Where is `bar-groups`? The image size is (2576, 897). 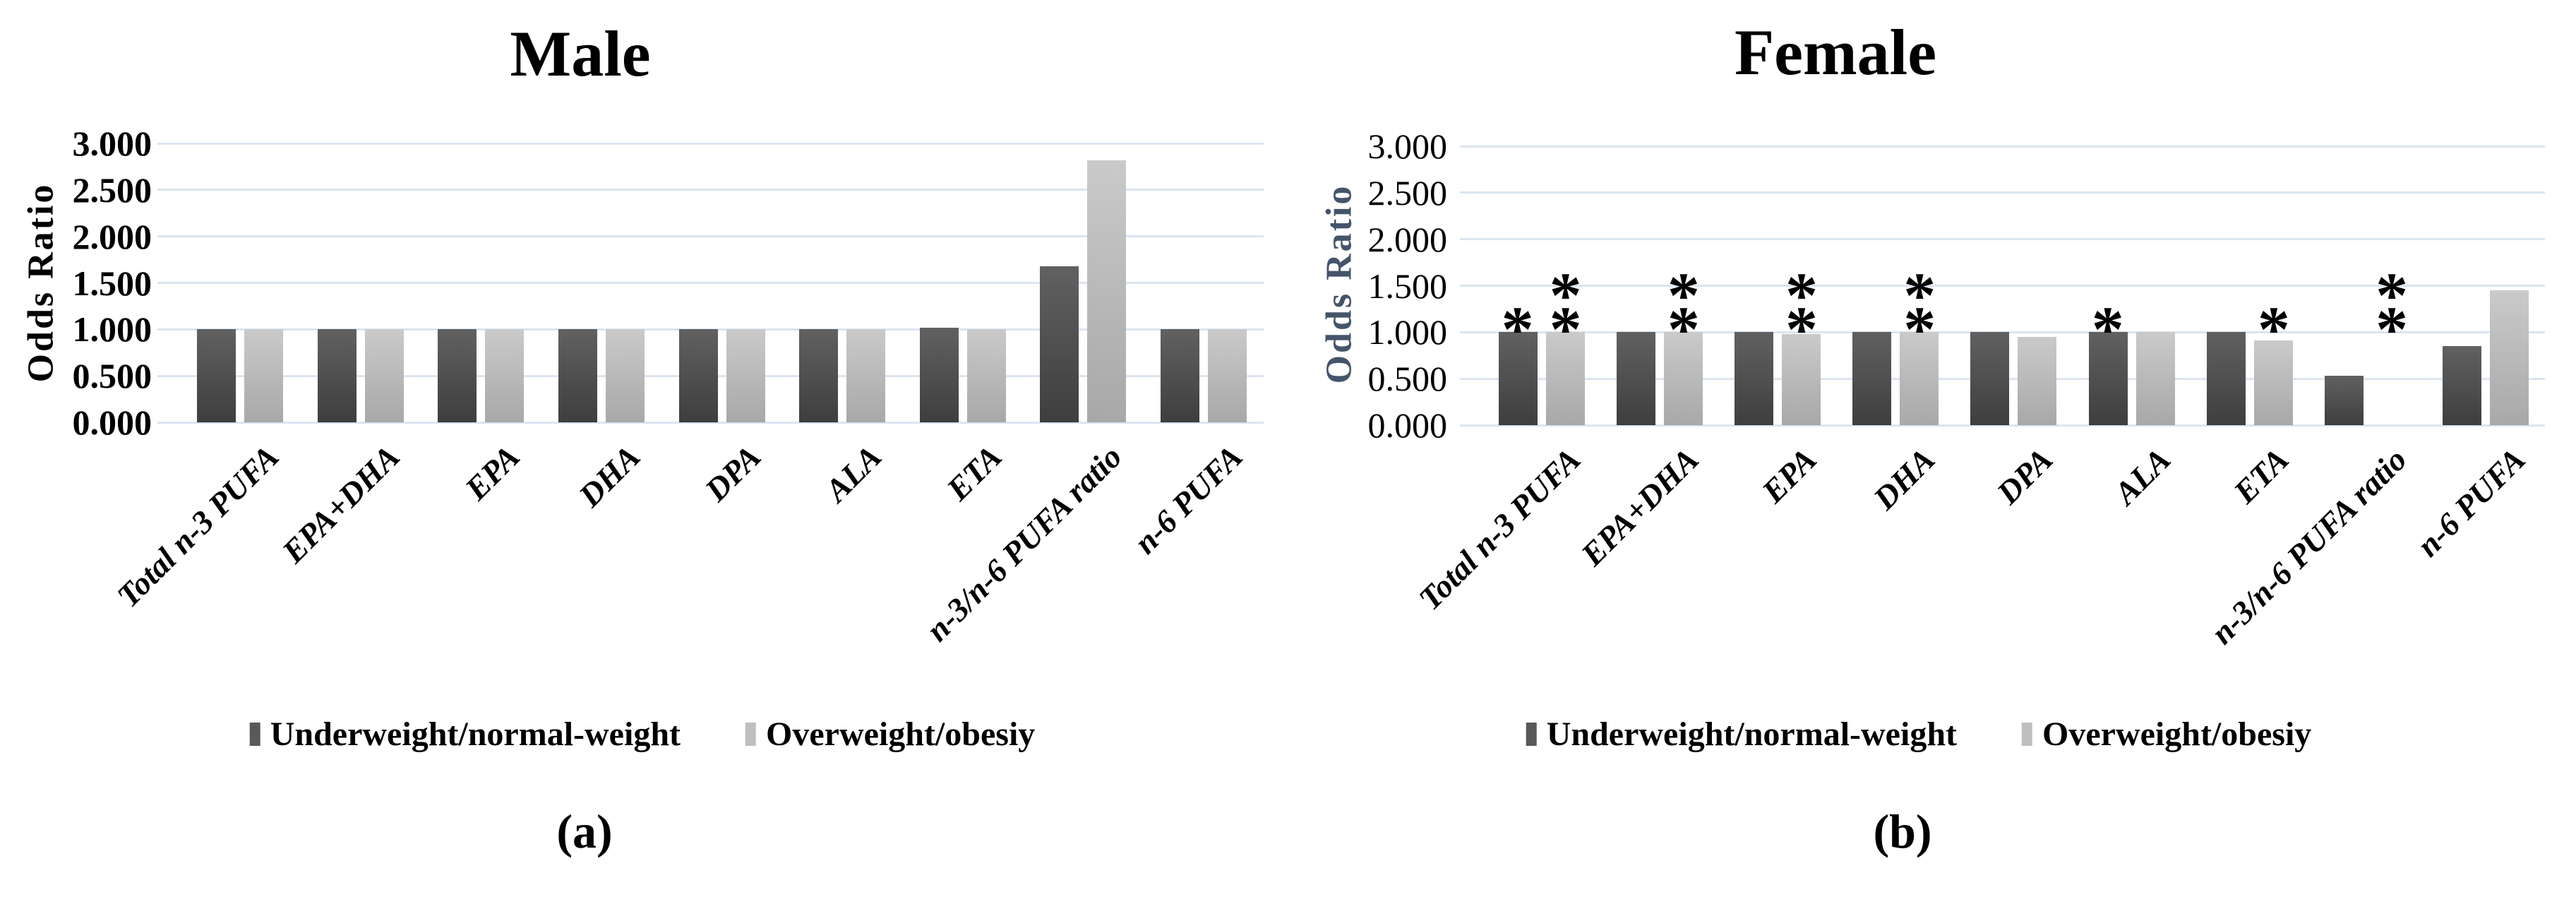 bar-groups is located at coordinates (722, 282).